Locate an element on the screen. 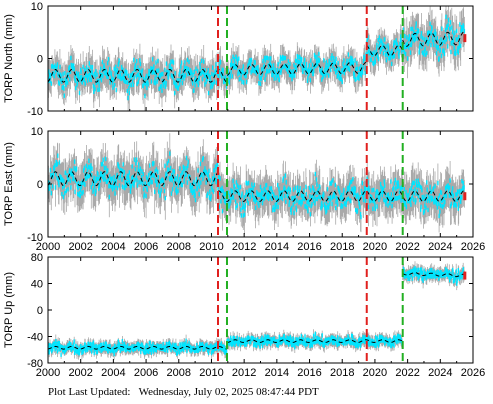 This screenshot has height=404, width=493. last-updated-value: Wednesday, July 02, 2025 08:47:44 PDT is located at coordinates (228, 392).